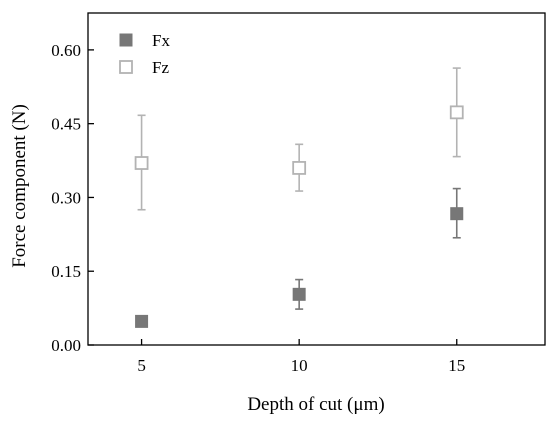 Image resolution: width=550 pixels, height=422 pixels. Describe the element at coordinates (160, 67) in the screenshot. I see `legend-label-fz: Fz` at that location.